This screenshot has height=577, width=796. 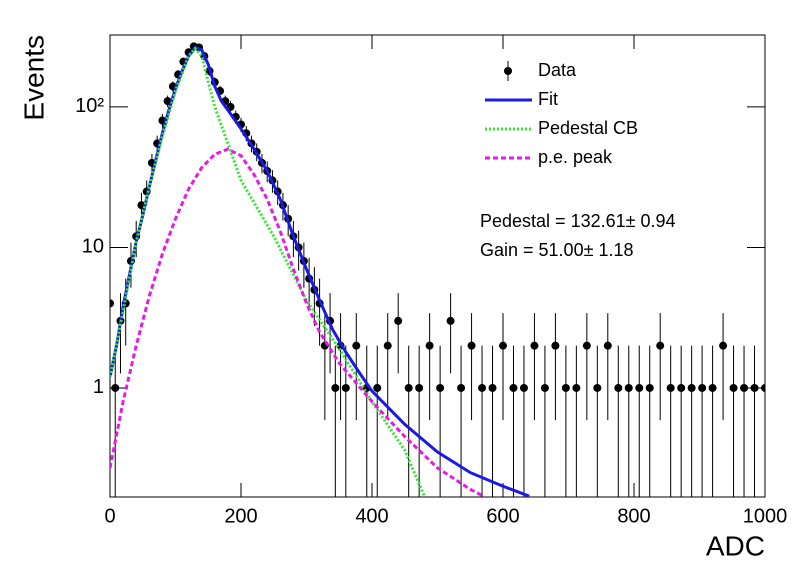 I want to click on y-tick-label: 10, so click(x=93, y=247).